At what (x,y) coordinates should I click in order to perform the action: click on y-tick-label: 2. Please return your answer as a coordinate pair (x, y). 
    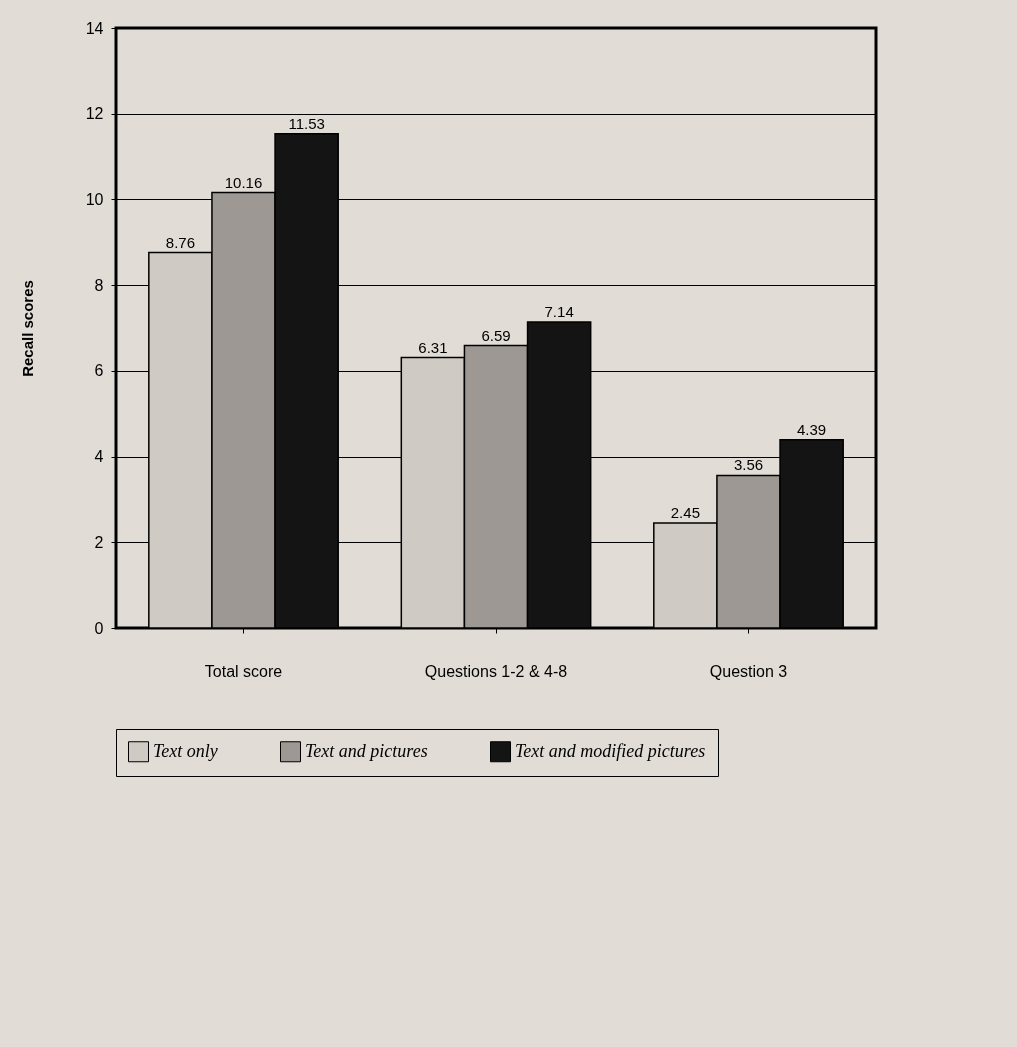
    Looking at the image, I should click on (99, 542).